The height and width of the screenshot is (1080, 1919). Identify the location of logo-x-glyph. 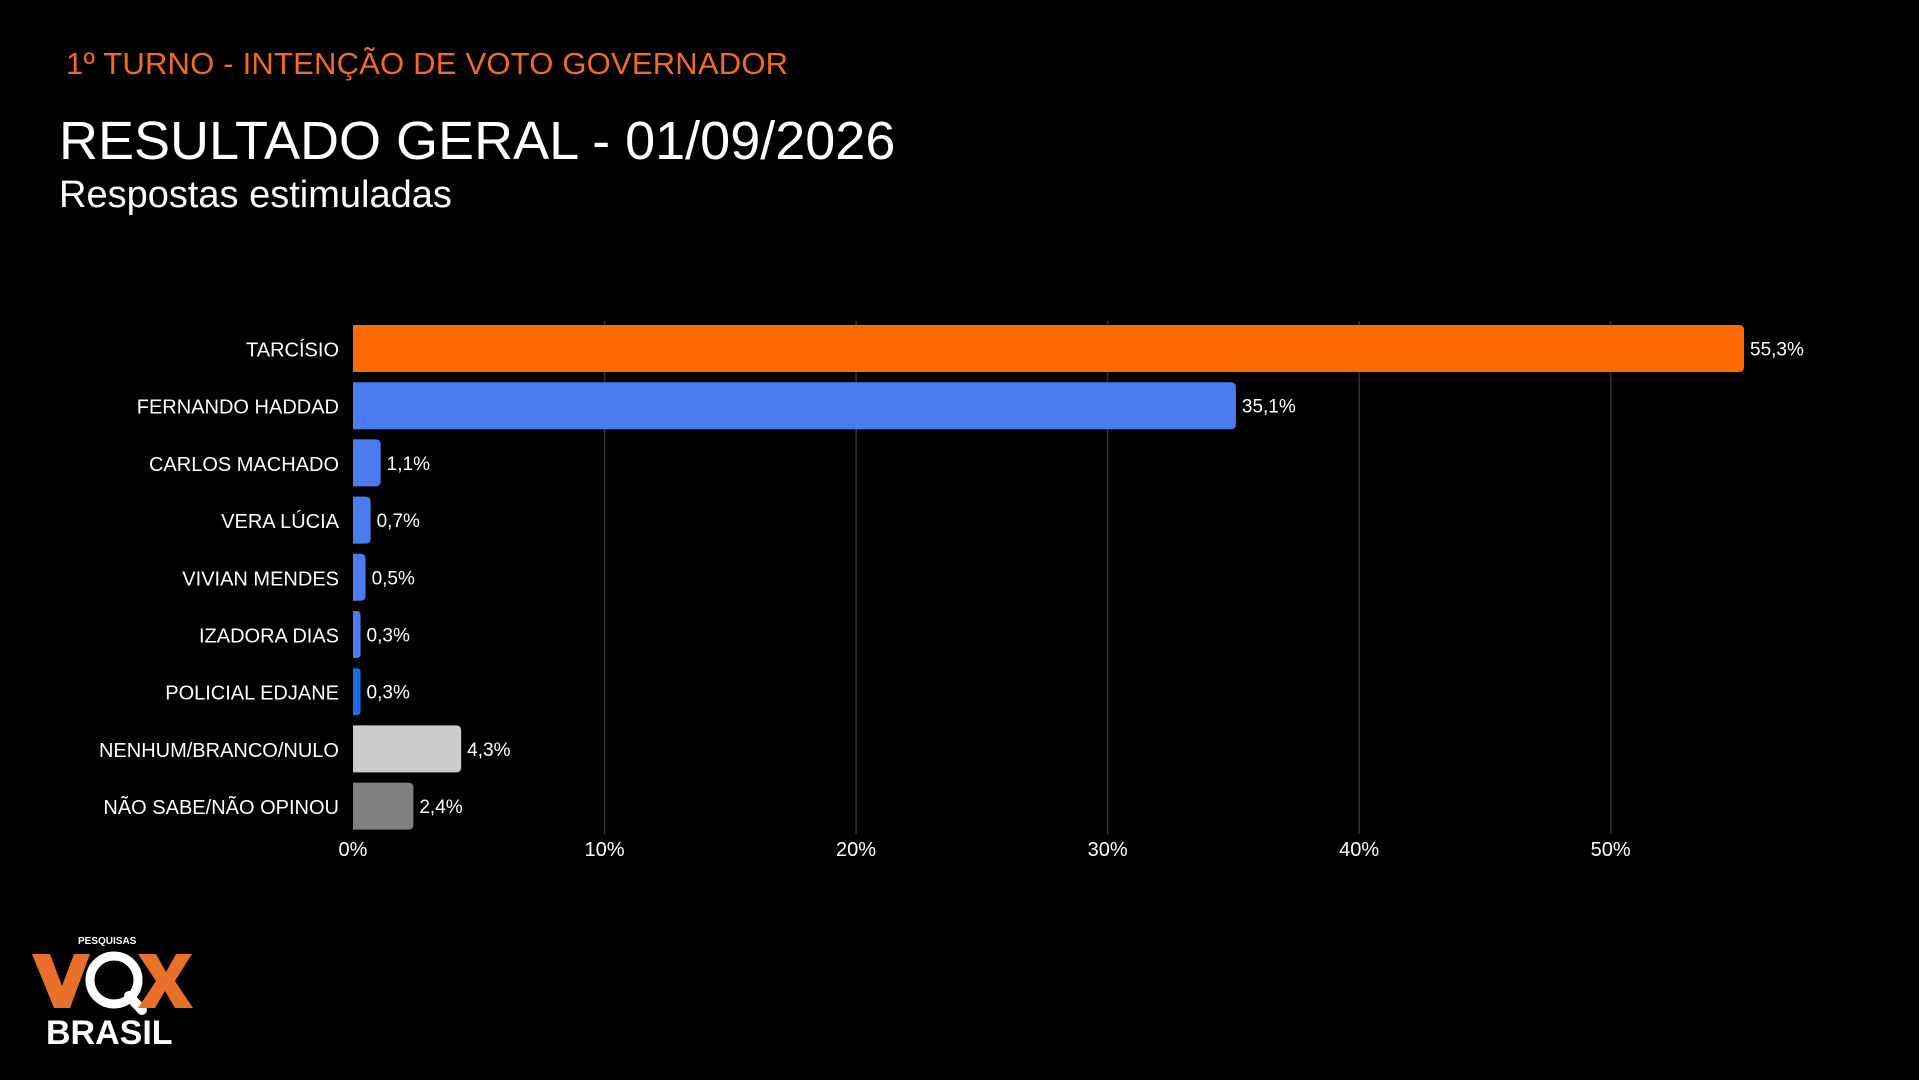
(165, 981).